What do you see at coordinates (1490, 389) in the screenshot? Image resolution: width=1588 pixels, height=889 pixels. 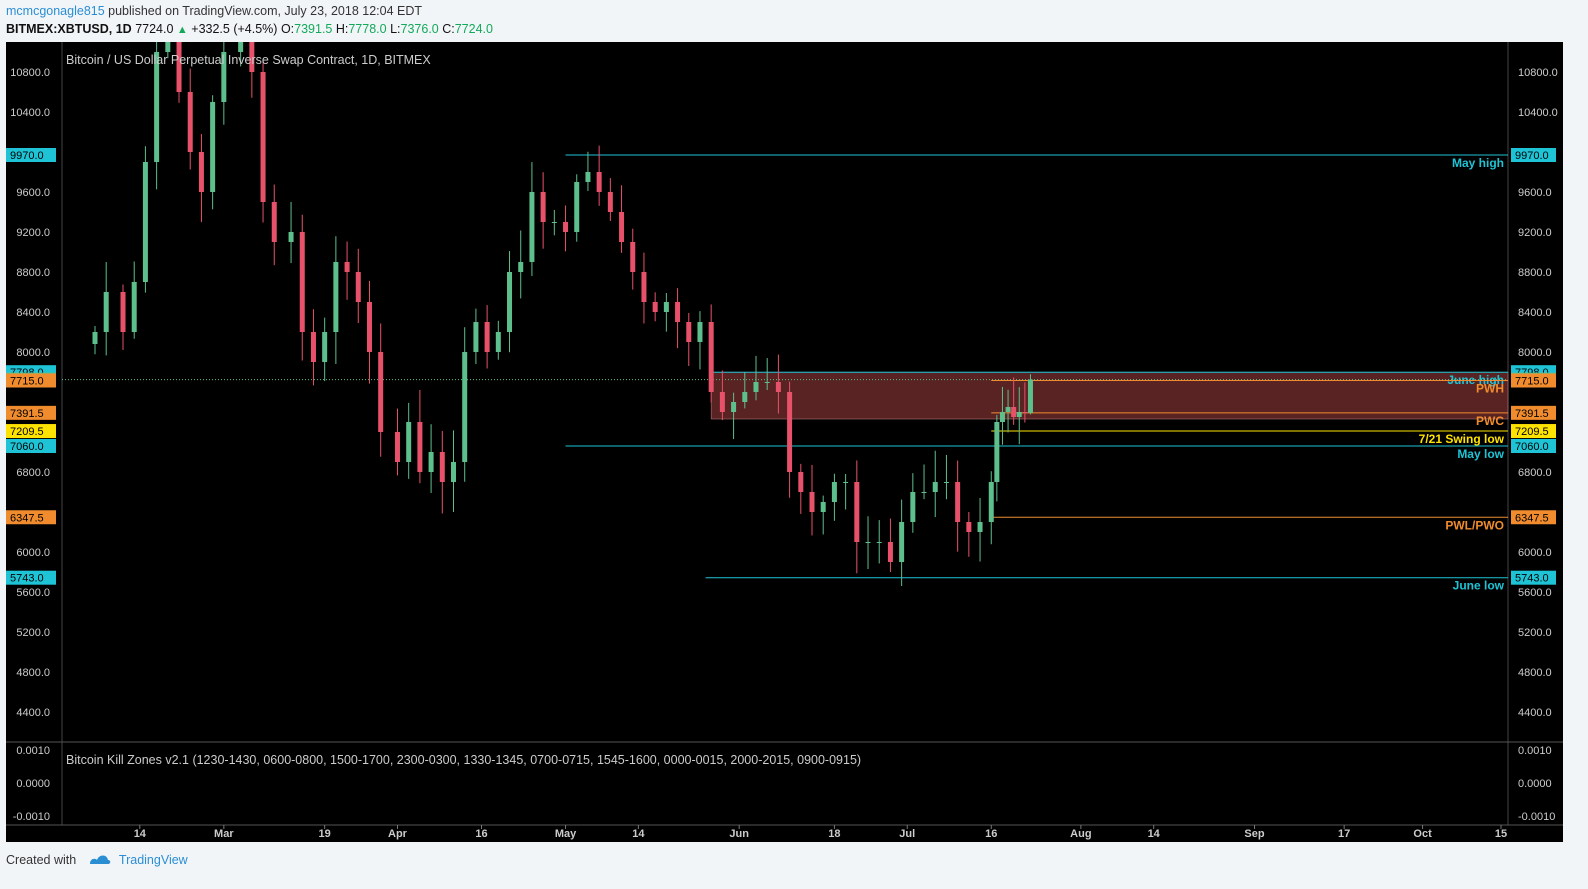 I see `level-name: PWH` at bounding box center [1490, 389].